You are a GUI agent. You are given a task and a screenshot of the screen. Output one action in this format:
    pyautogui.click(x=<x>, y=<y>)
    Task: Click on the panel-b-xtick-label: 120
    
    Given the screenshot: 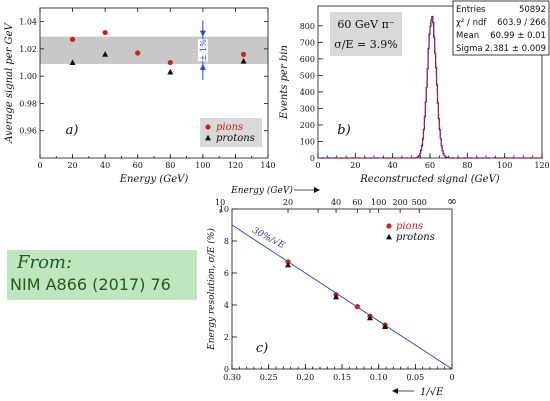 What is the action you would take?
    pyautogui.click(x=541, y=165)
    